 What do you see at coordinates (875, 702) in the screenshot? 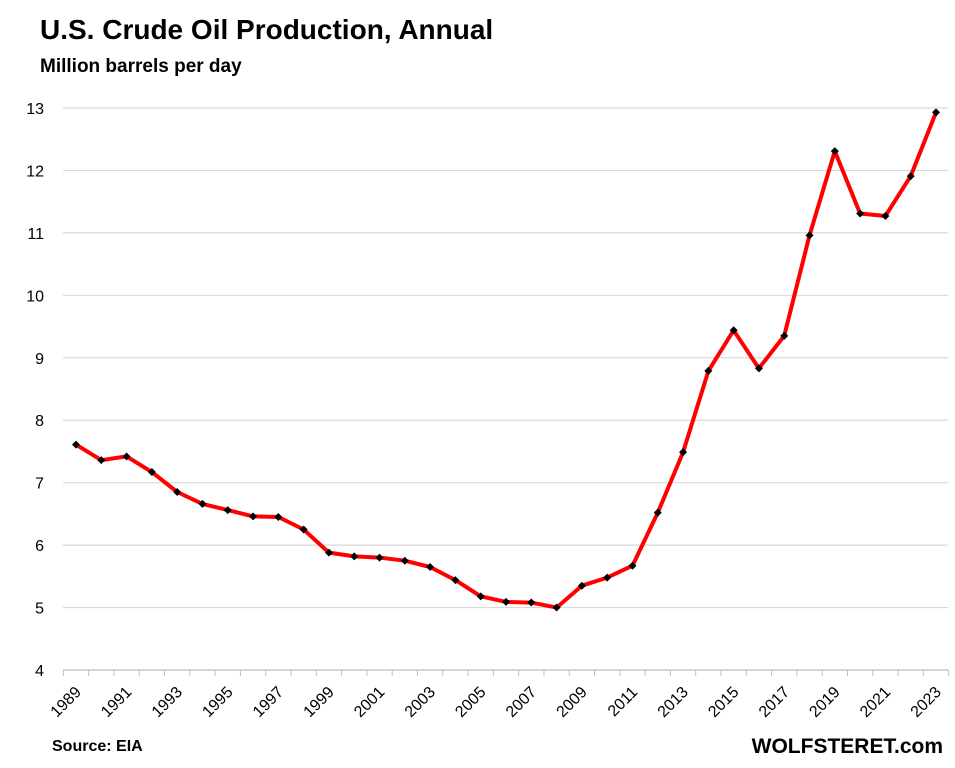
I see `x-tick-label: 2021` at bounding box center [875, 702].